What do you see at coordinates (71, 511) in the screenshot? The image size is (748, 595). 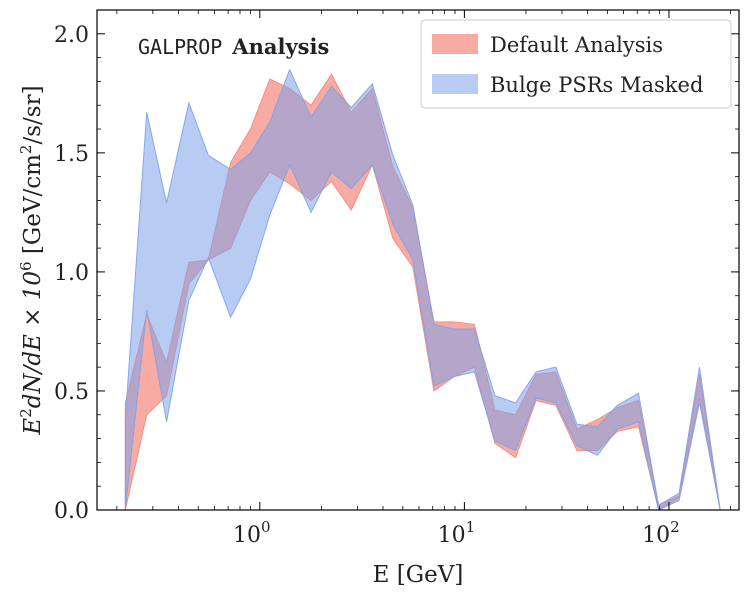 I see `y-tick-label: 0.0` at bounding box center [71, 511].